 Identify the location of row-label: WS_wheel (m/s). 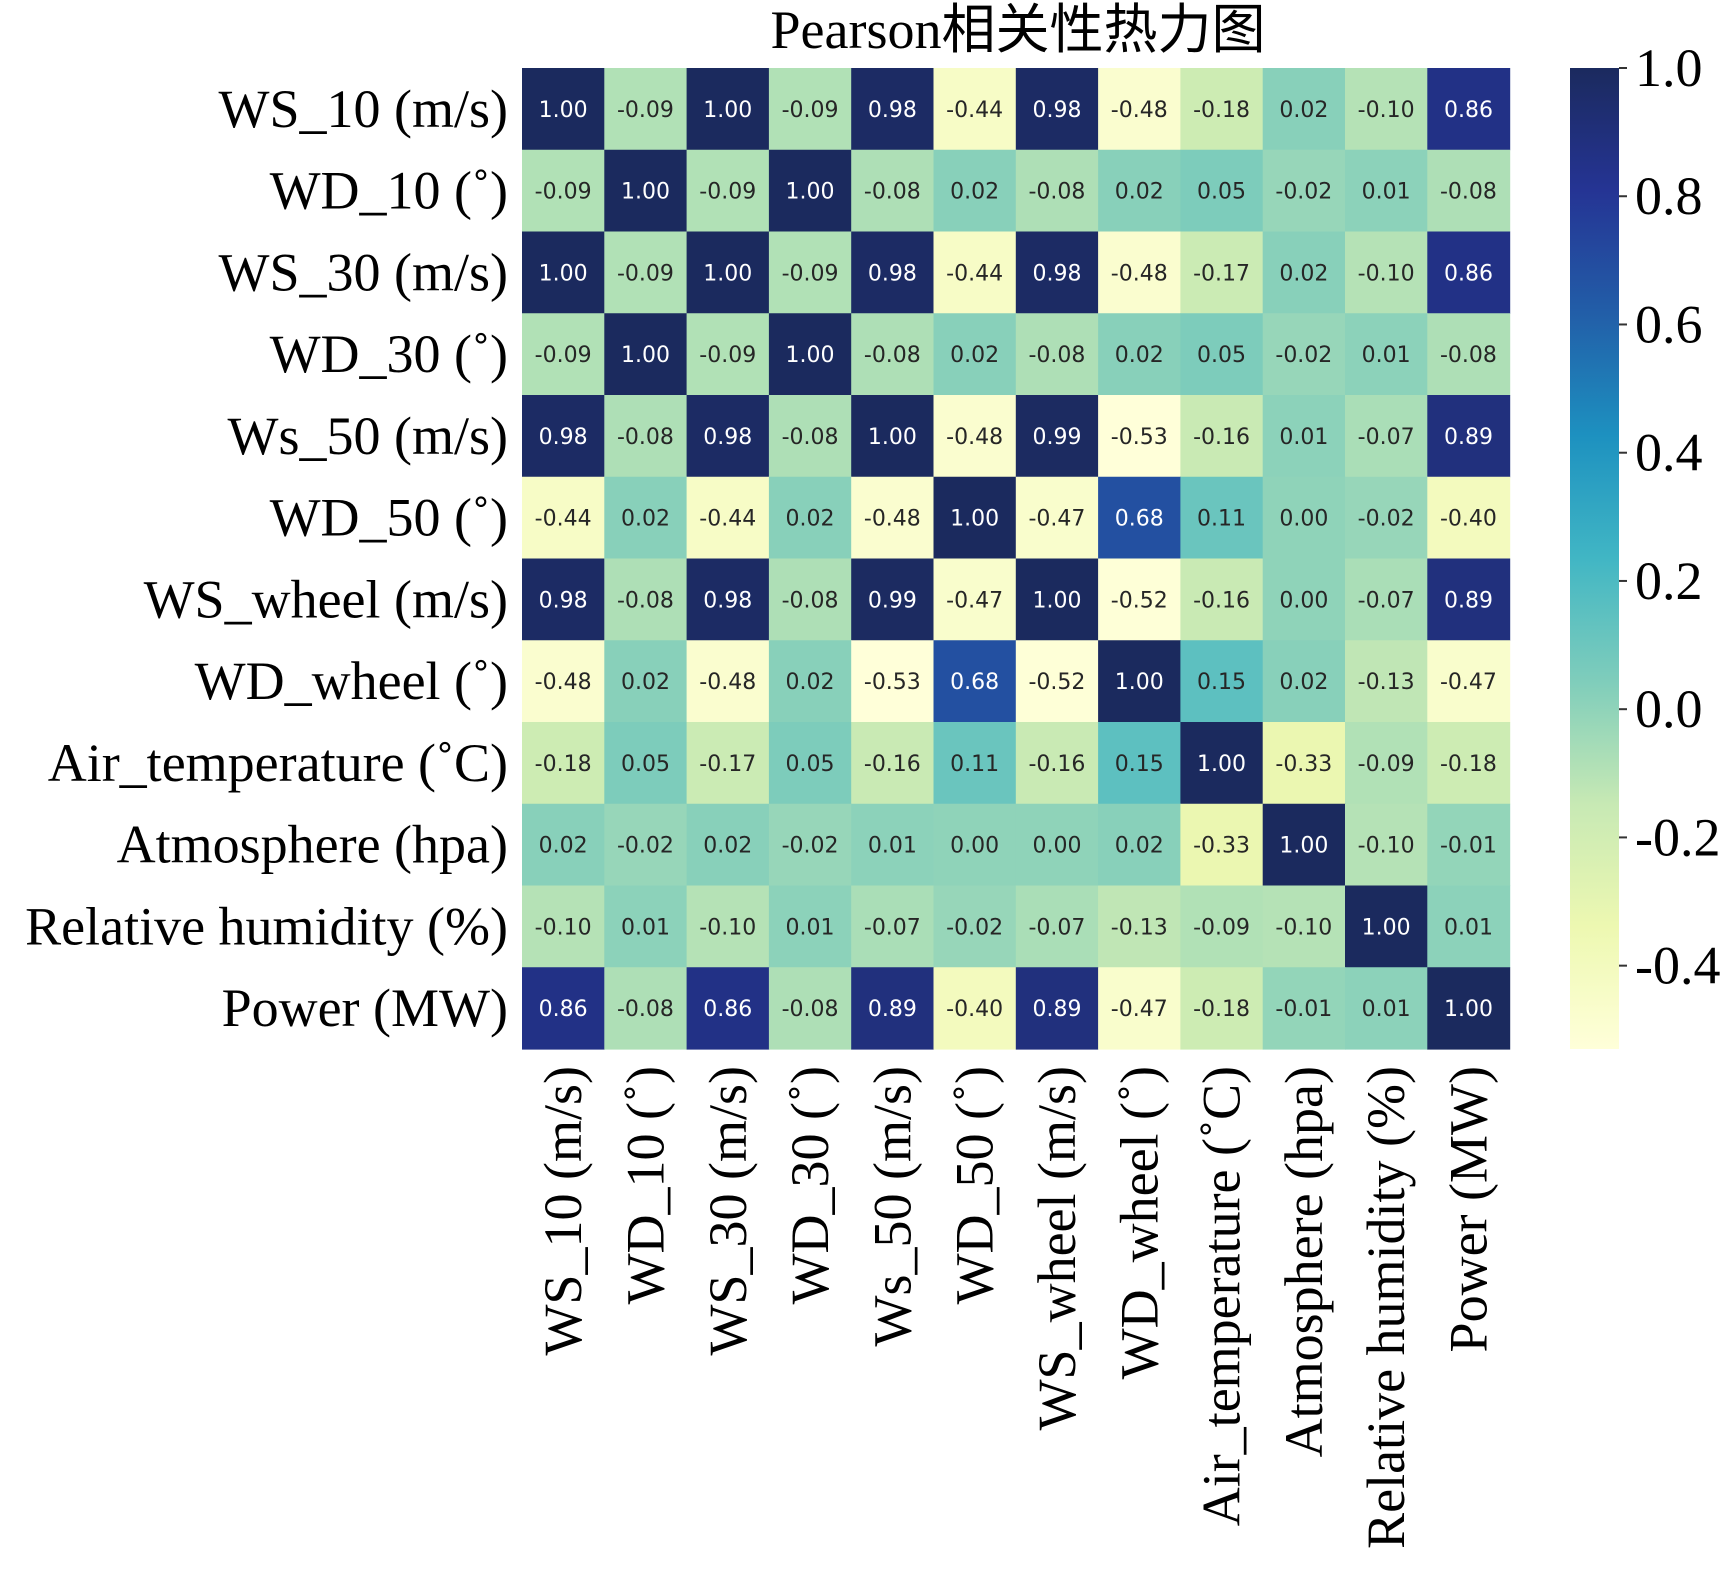
(326, 599).